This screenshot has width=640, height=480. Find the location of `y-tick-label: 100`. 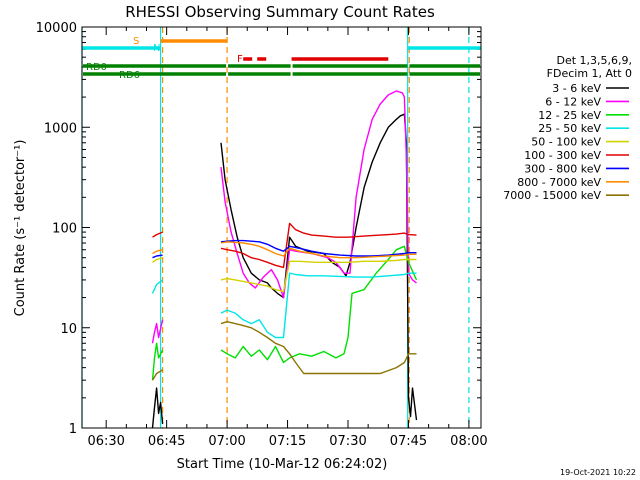

y-tick-label: 100 is located at coordinates (64, 229).